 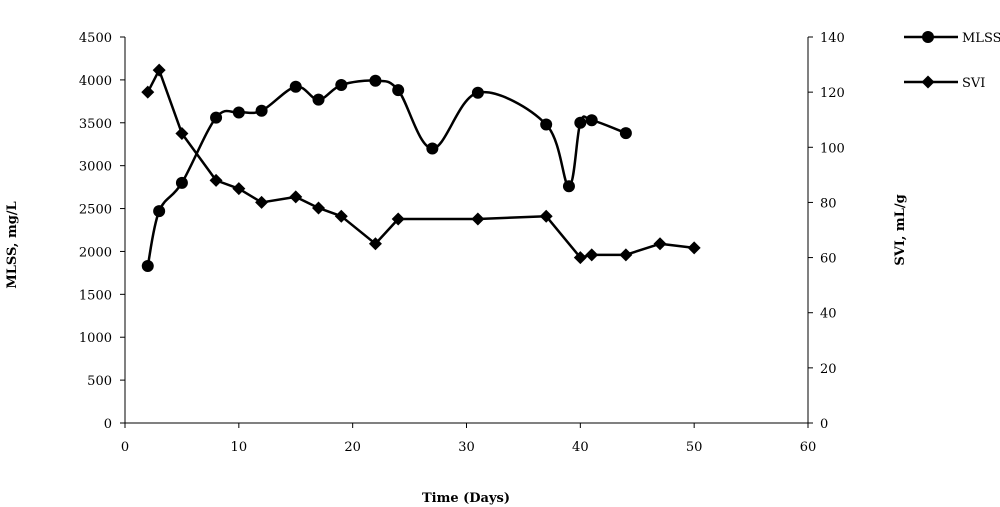 I want to click on legend: MLSS SVI, so click(x=952, y=61).